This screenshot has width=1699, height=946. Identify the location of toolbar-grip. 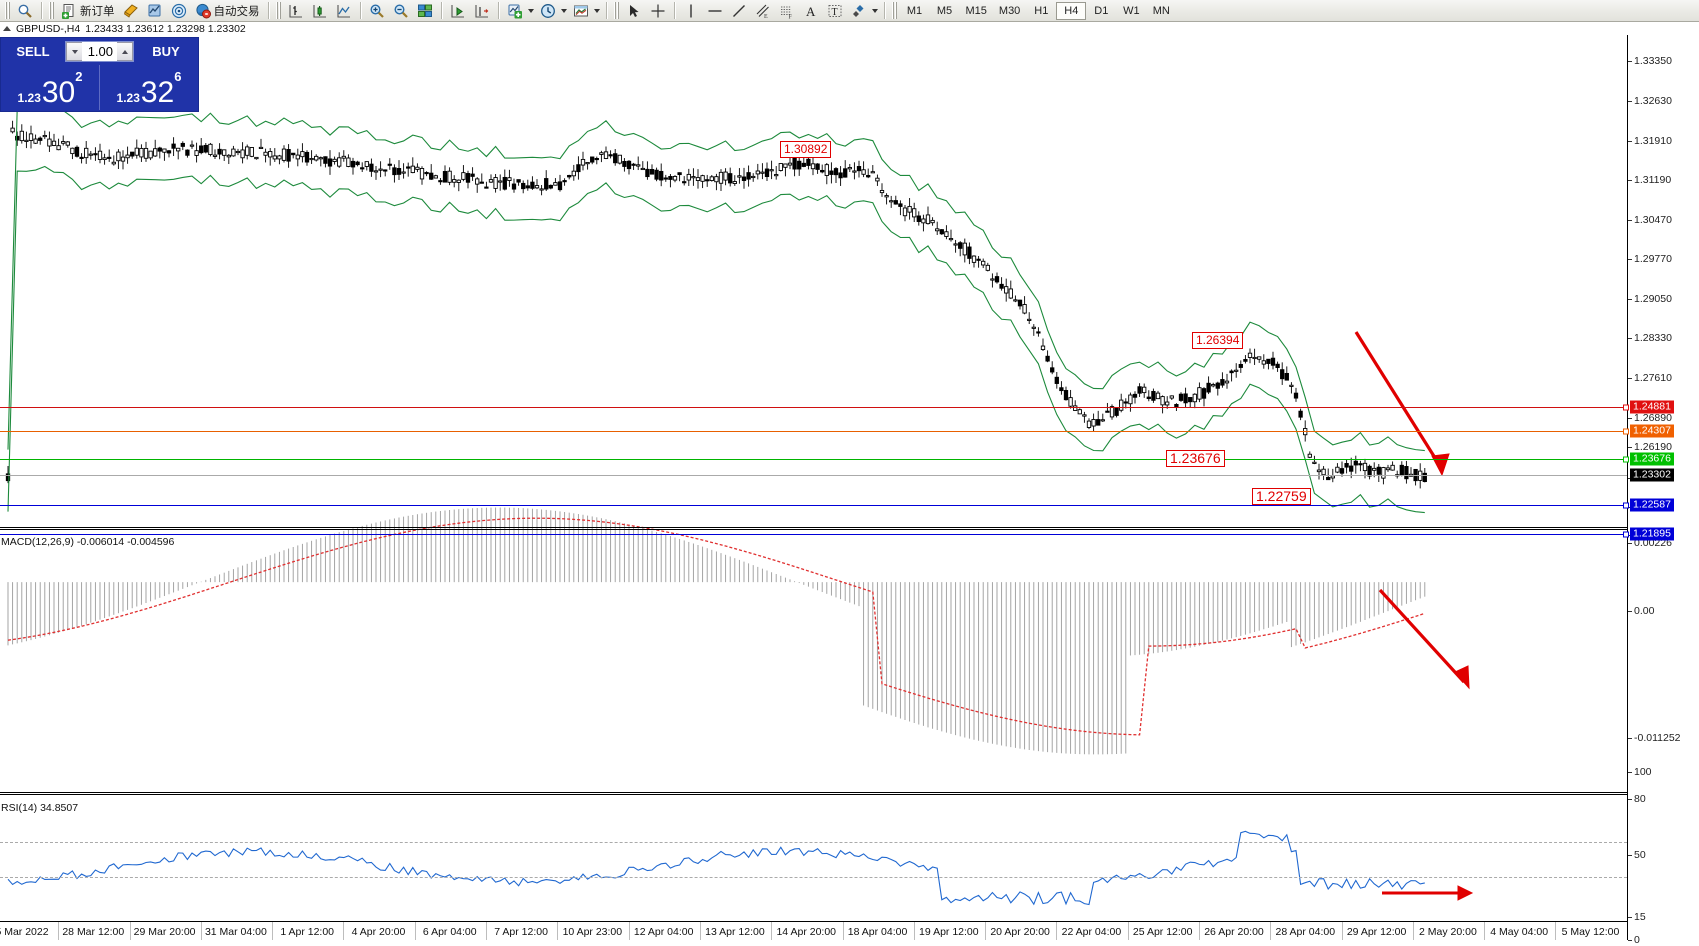
(7, 10).